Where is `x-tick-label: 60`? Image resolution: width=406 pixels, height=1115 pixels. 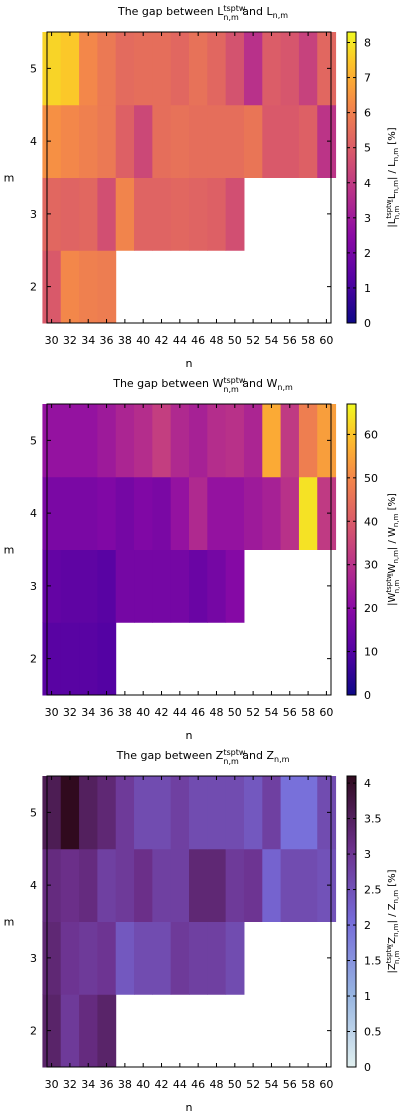
x-tick-label: 60 is located at coordinates (326, 712).